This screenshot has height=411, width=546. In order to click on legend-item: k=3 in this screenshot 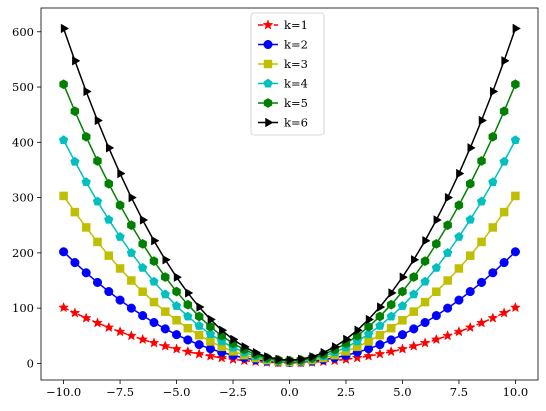, I will do `click(283, 64)`.